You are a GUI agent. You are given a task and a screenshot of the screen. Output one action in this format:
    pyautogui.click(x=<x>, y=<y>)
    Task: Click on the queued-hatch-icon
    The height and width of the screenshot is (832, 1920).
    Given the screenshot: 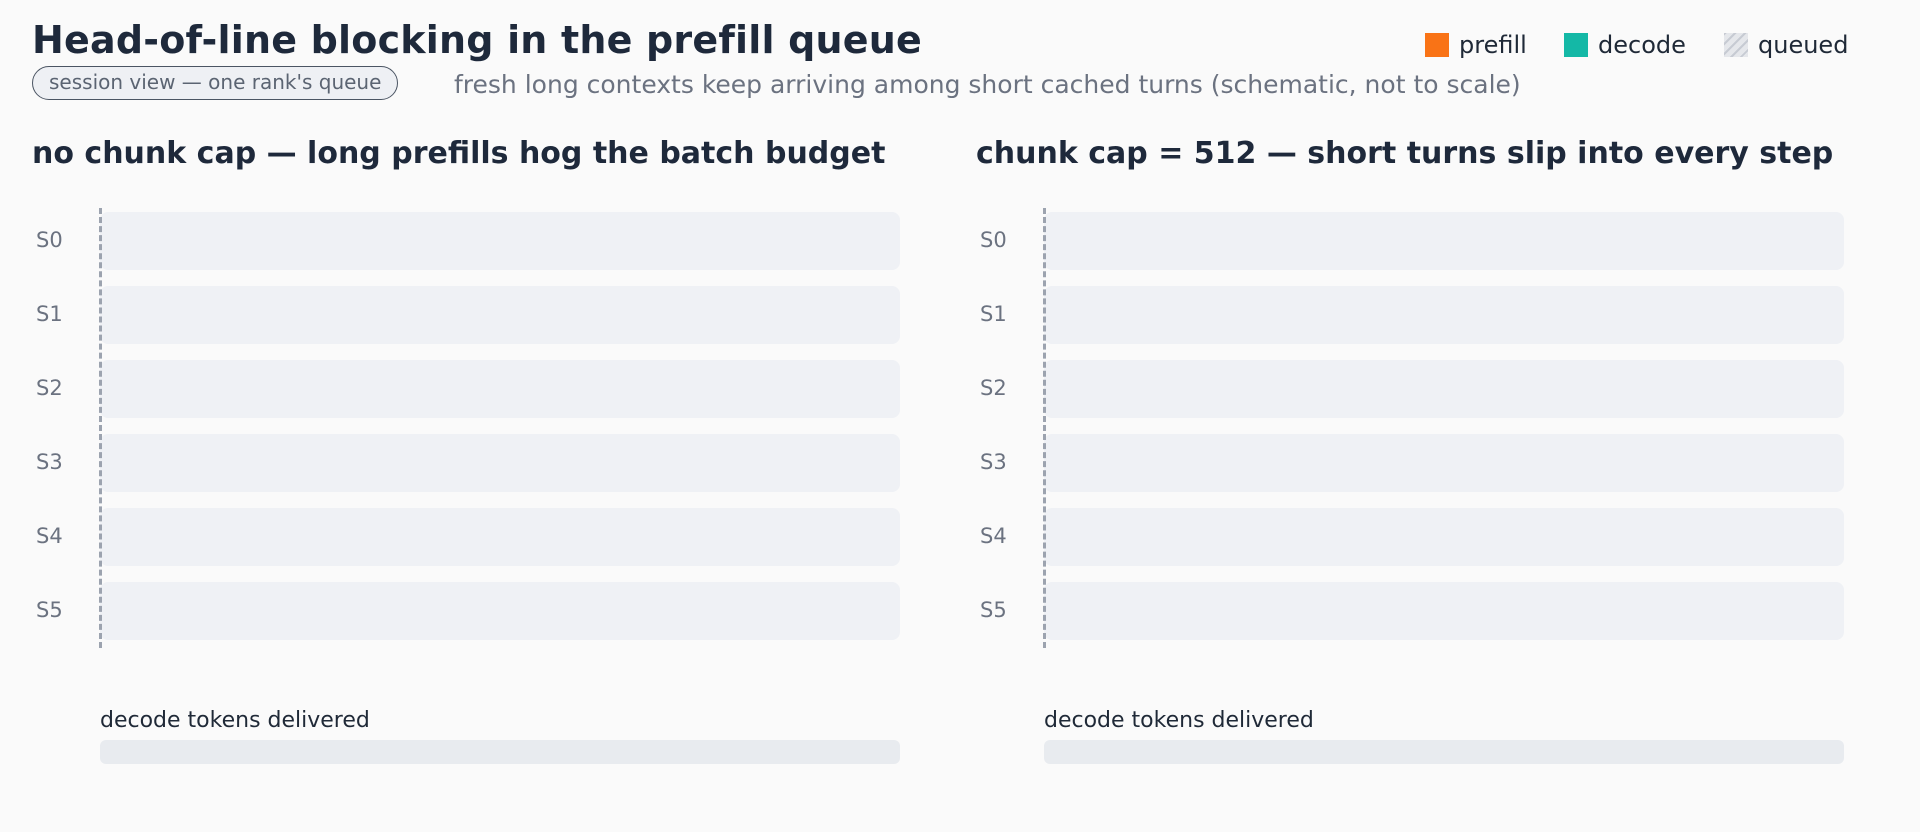 What is the action you would take?
    pyautogui.click(x=1736, y=45)
    